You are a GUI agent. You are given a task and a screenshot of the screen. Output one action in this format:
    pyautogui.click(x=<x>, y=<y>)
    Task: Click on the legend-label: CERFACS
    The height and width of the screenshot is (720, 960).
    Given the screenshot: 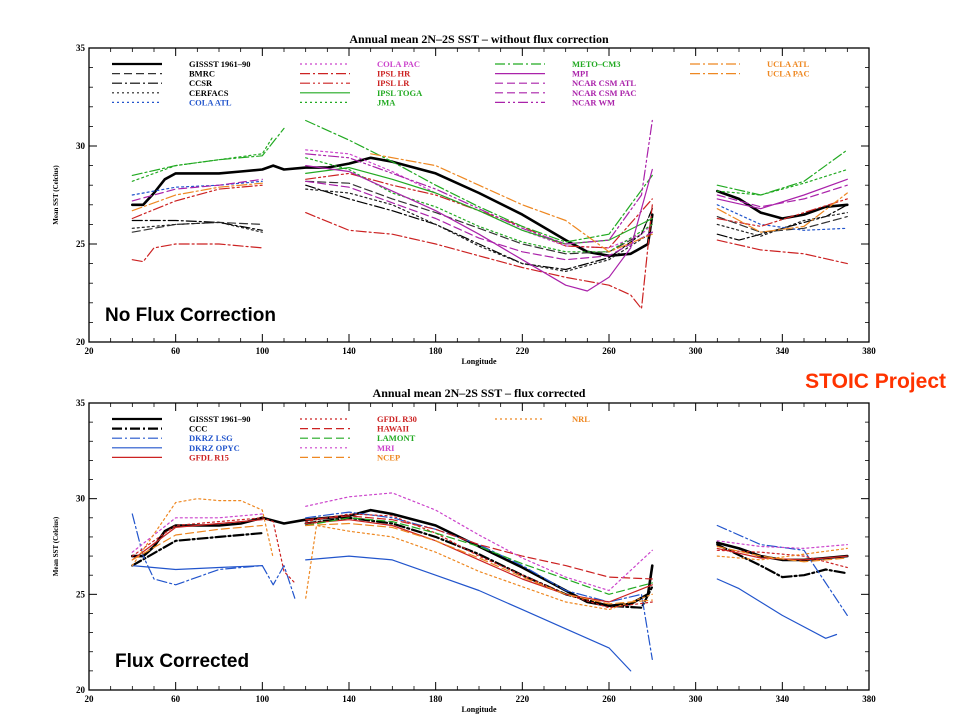 What is the action you would take?
    pyautogui.click(x=209, y=93)
    